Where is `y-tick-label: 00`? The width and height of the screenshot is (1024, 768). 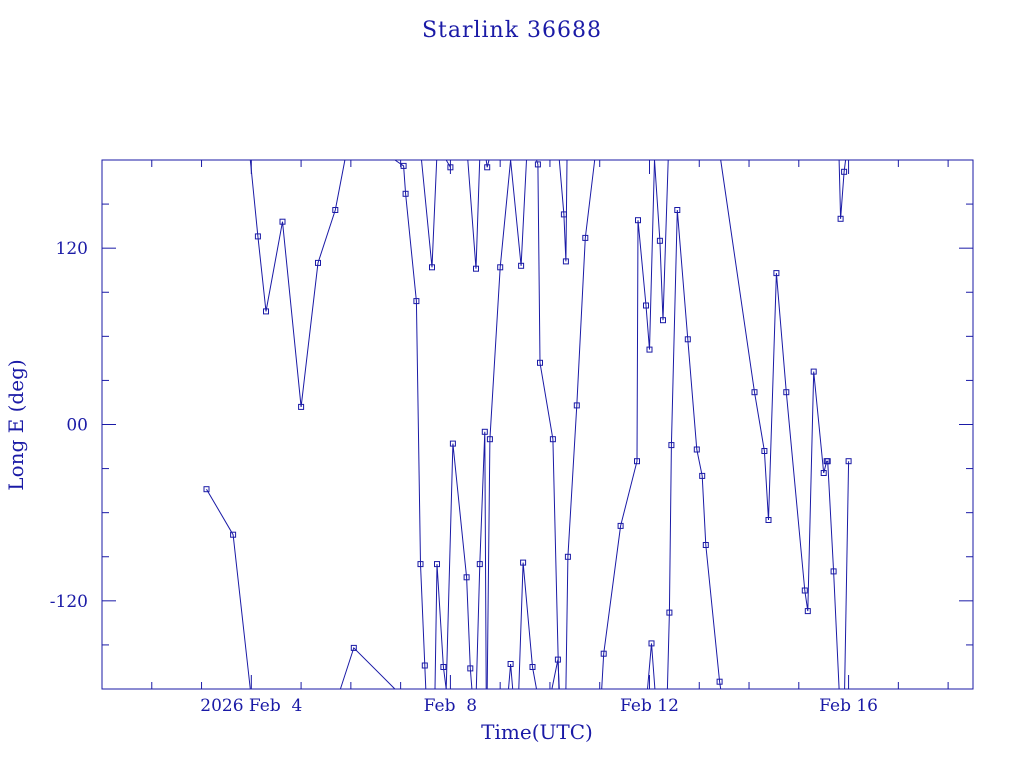 y-tick-label: 00 is located at coordinates (77, 426).